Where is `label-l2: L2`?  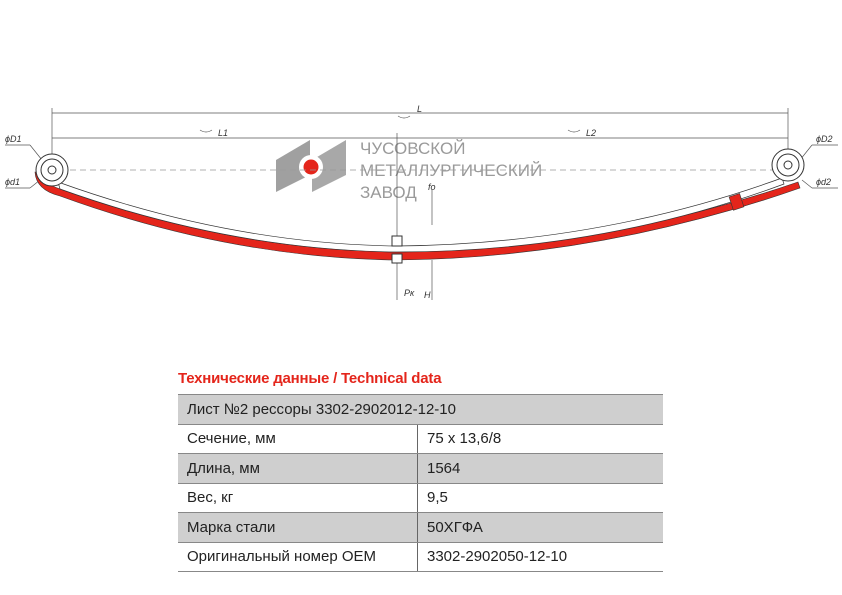
label-l2: L2 is located at coordinates (591, 133).